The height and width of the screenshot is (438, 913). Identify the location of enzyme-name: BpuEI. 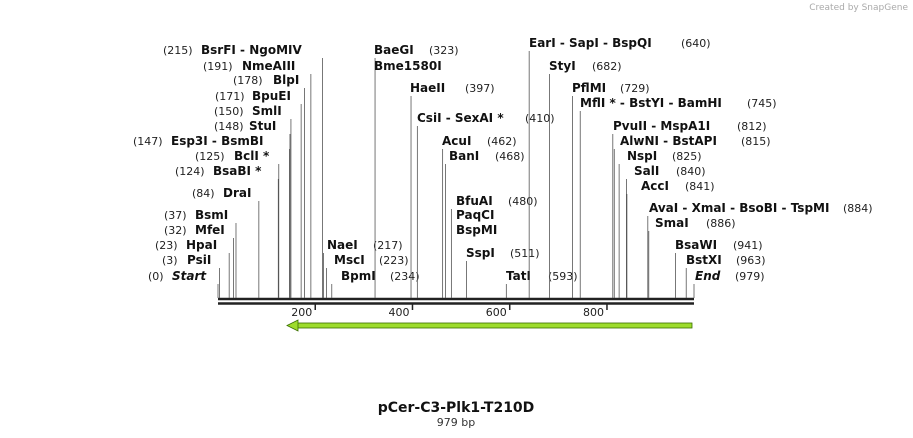
(271, 96).